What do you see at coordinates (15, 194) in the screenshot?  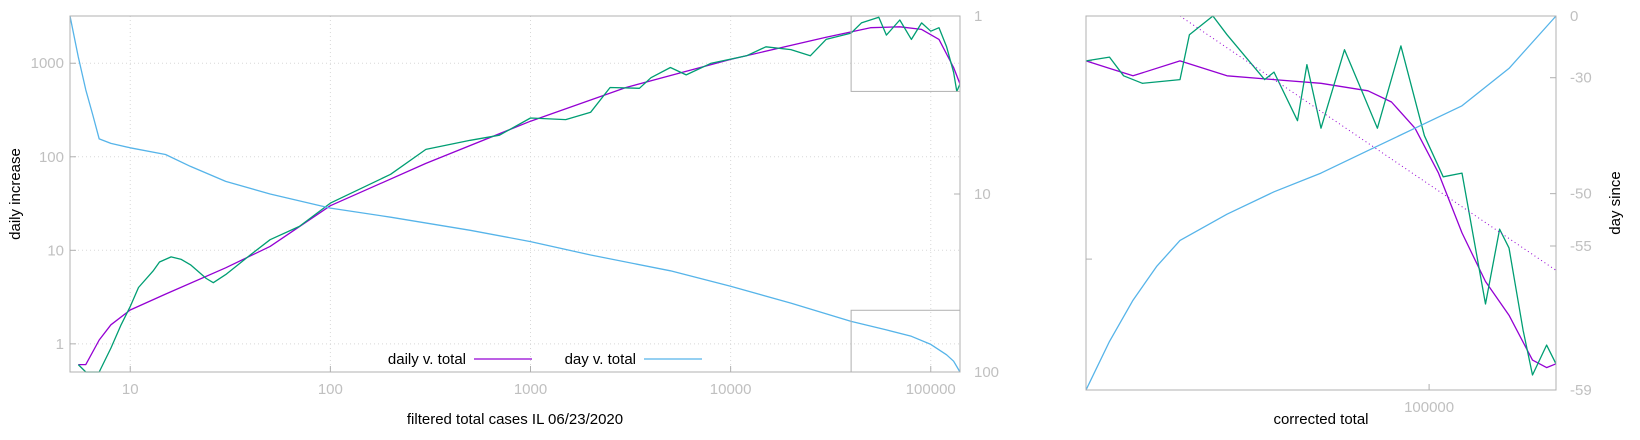 I see `y-axis-title: daily increase` at bounding box center [15, 194].